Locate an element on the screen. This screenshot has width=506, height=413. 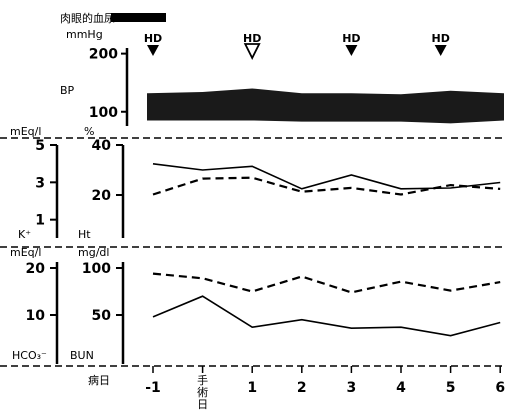
x-tick-label: 5 is located at coordinates (451, 388).